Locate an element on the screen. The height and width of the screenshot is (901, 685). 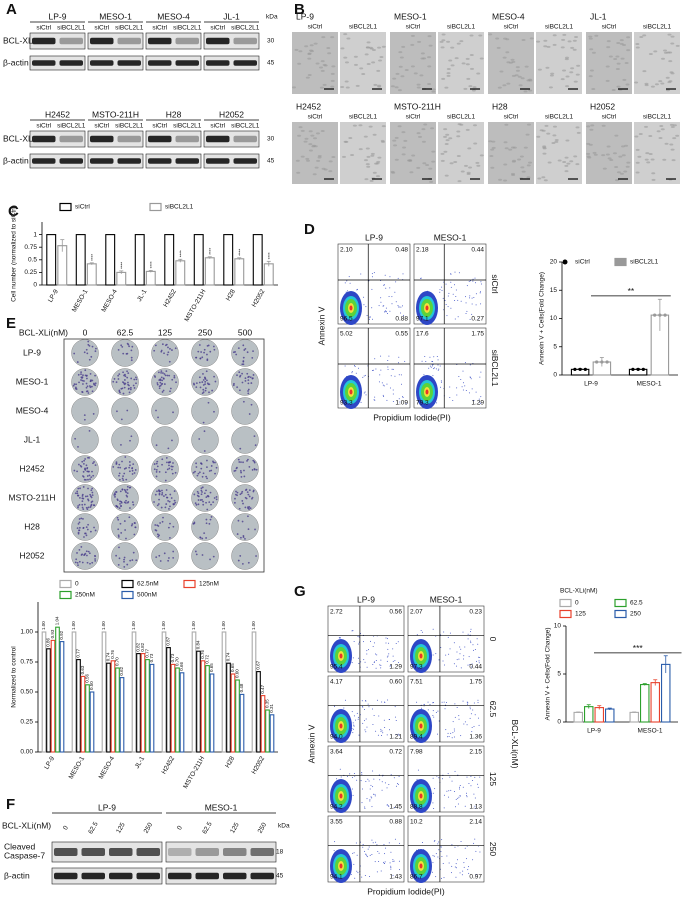
y-tick-label: 0.75 is located at coordinates (30, 247).